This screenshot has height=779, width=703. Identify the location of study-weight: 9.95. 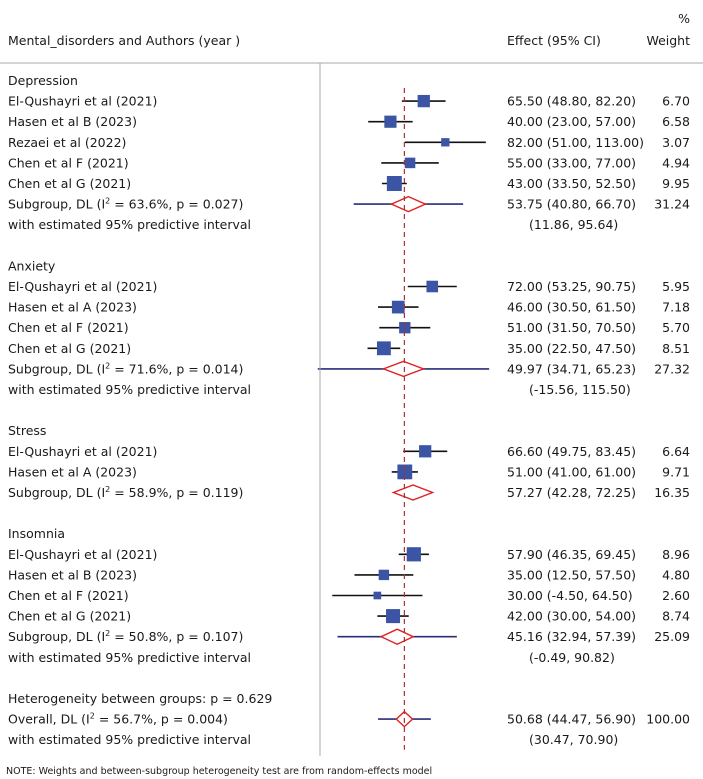
(676, 183).